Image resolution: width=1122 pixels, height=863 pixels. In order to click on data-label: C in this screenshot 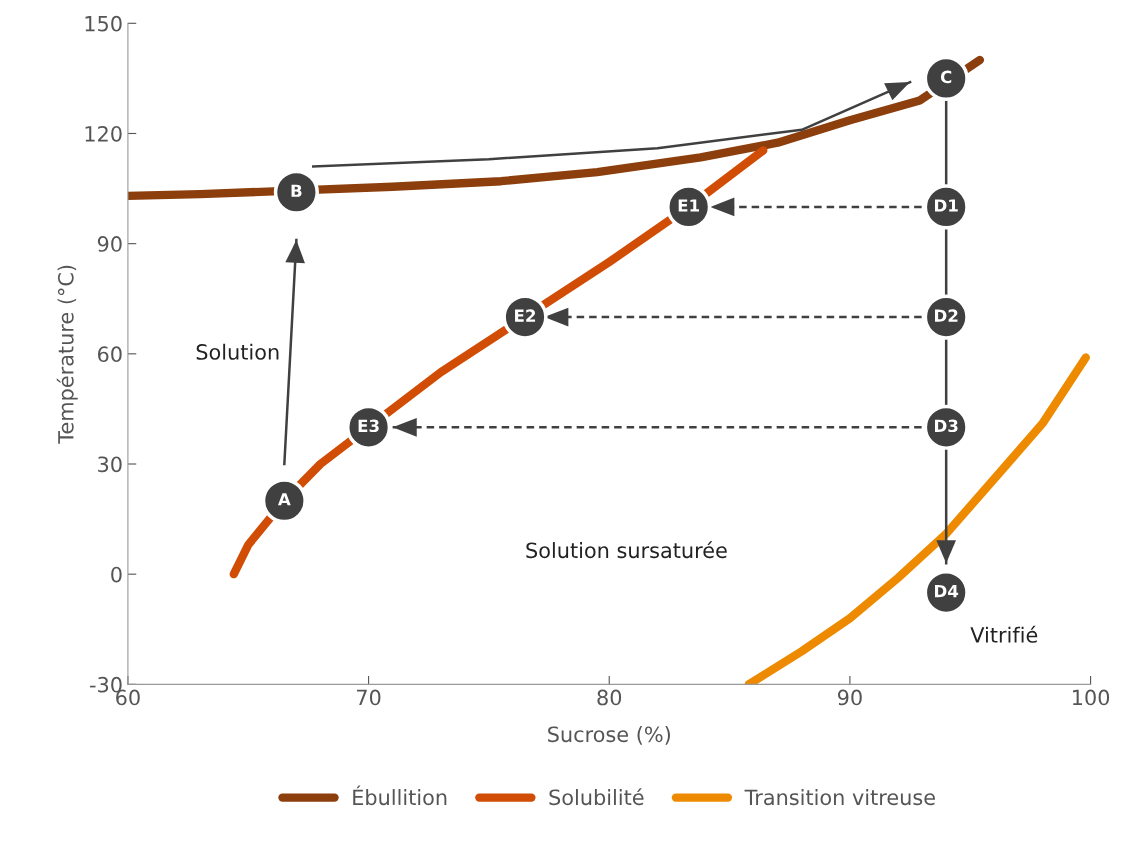, I will do `click(946, 77)`.